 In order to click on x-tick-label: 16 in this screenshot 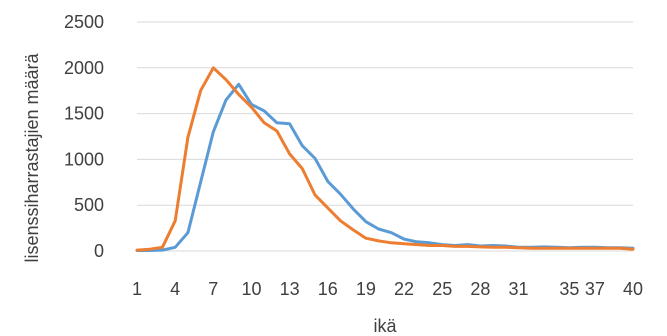, I will do `click(328, 289)`.